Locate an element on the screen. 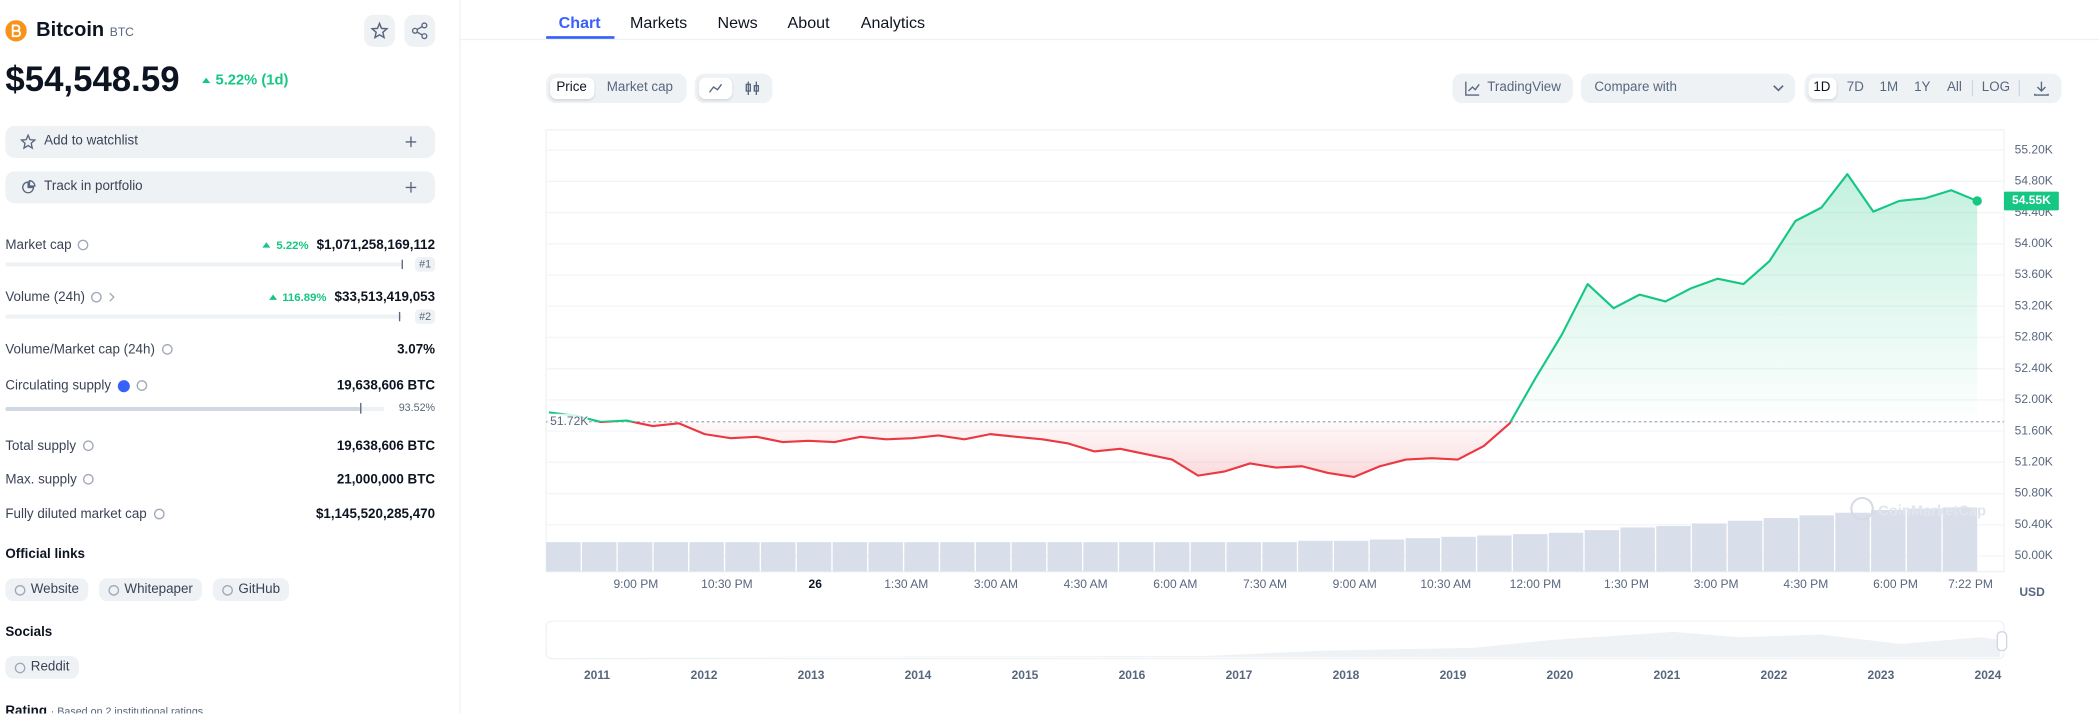  link-label: GitHub is located at coordinates (259, 590).